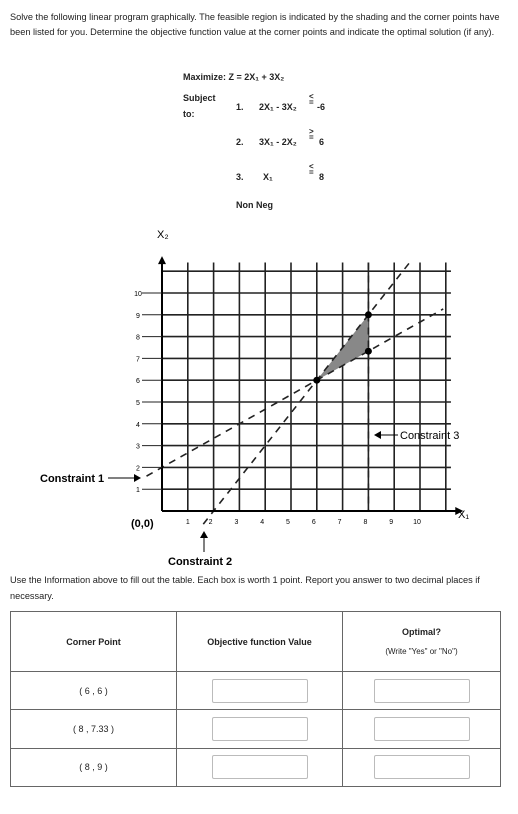  Describe the element at coordinates (200, 562) in the screenshot. I see `constraint2-label: Constraint 2` at that location.